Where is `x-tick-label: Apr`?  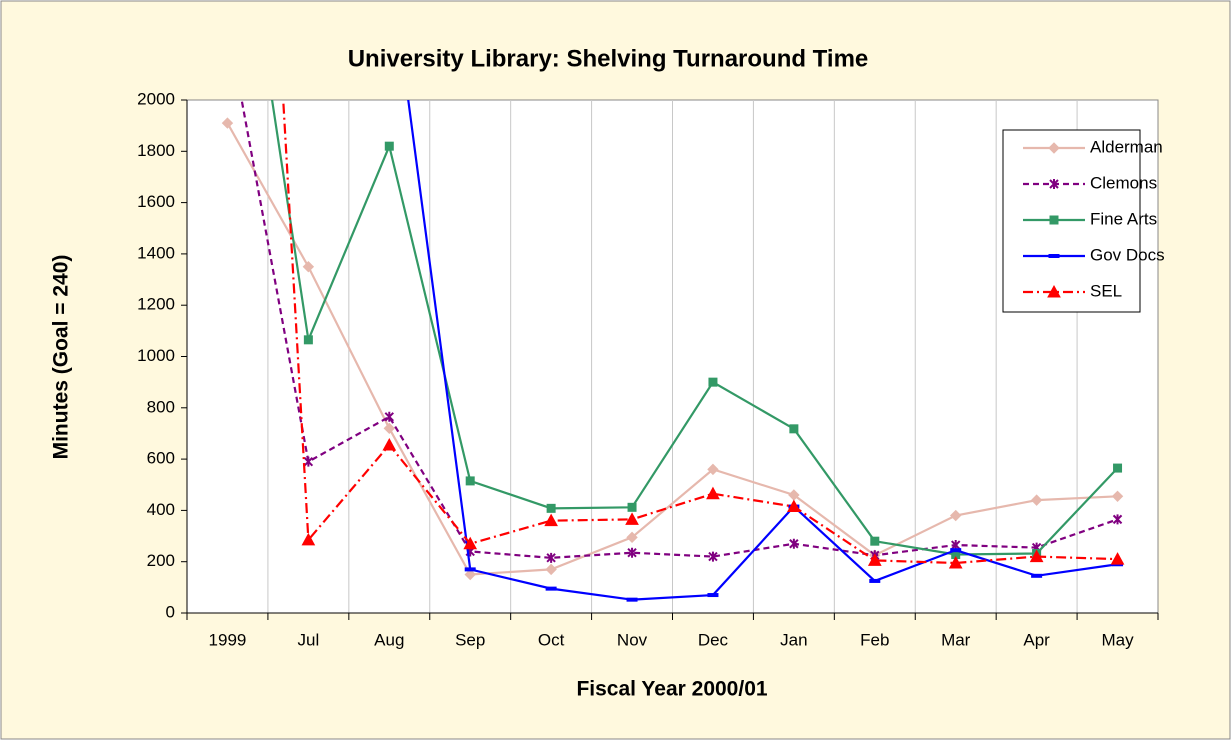 x-tick-label: Apr is located at coordinates (1036, 639).